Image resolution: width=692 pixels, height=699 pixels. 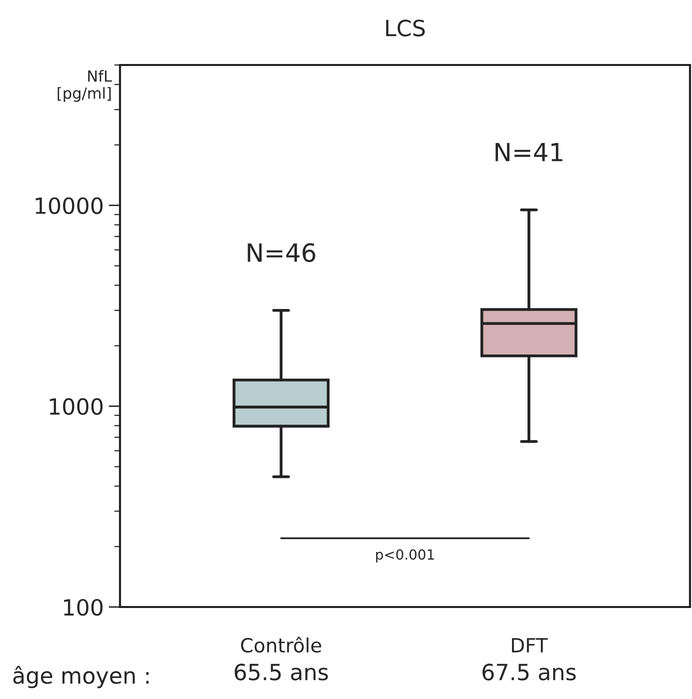 I want to click on y-axis-title: NfL [pg/ml], so click(x=85, y=86).